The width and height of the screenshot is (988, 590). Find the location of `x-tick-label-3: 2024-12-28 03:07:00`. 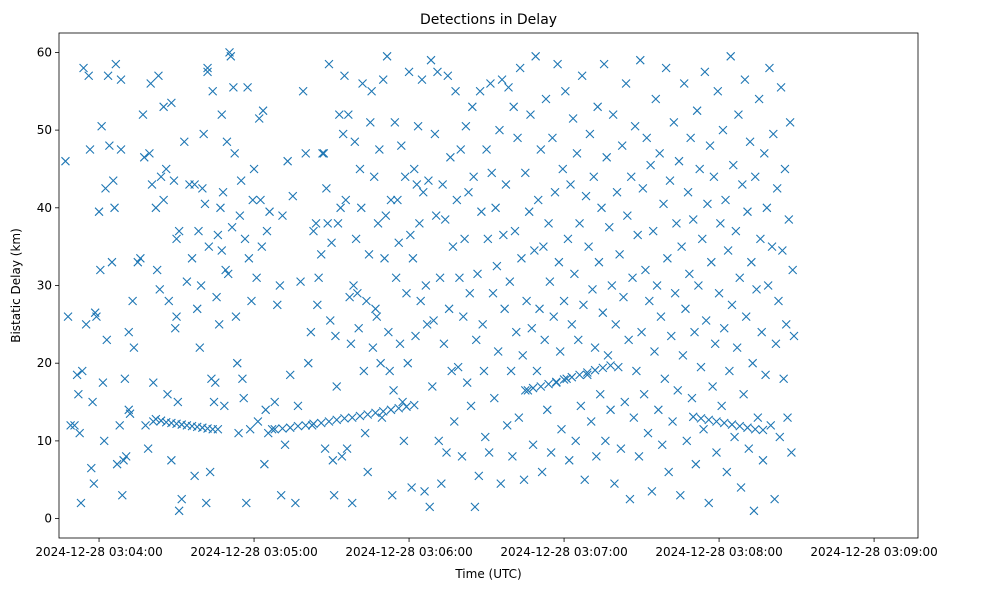

x-tick-label-3: 2024-12-28 03:07:00 is located at coordinates (563, 552).